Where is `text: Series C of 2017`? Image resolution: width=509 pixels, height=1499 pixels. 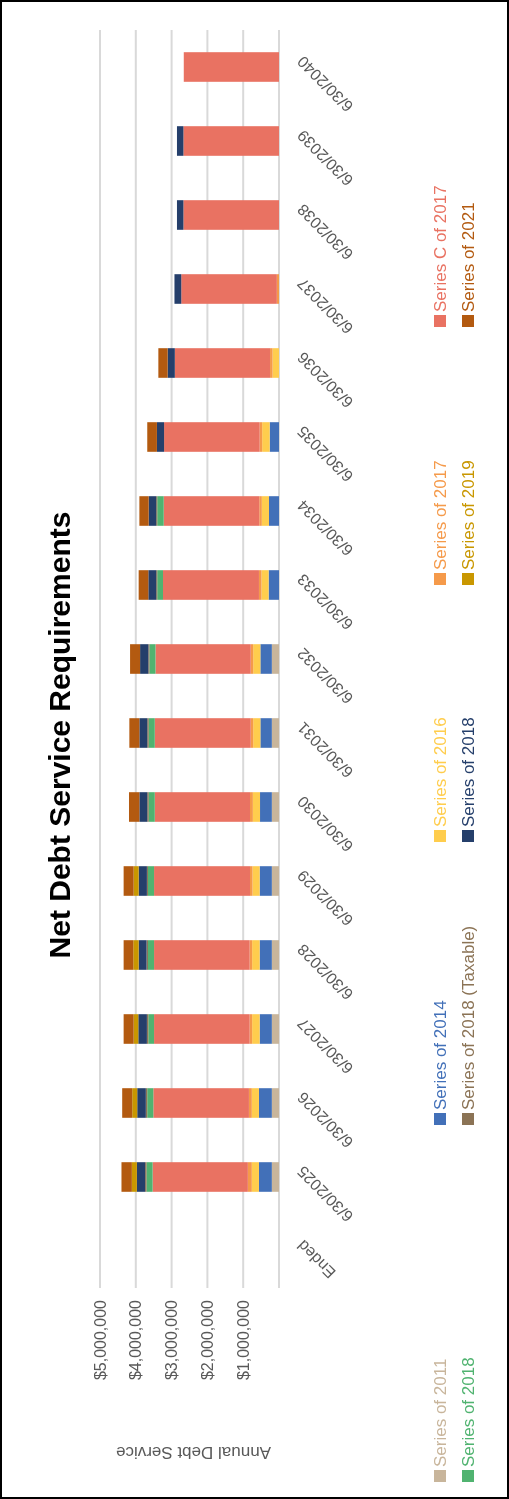 text: Series C of 2017 is located at coordinates (440, 248).